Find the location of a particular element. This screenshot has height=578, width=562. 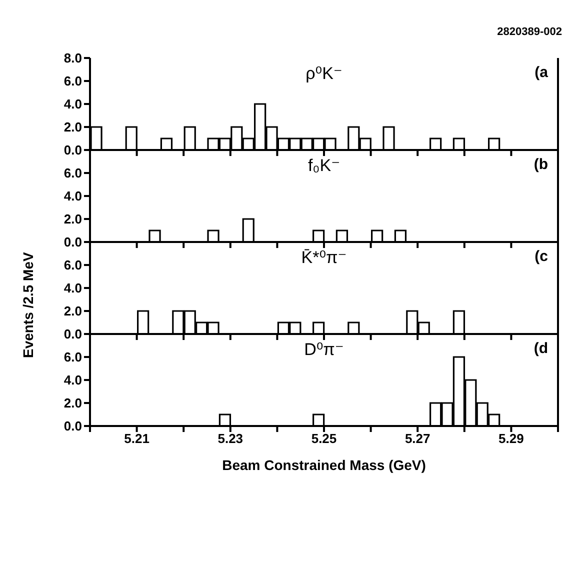

chart-title: K̄*⁰π⁻ is located at coordinates (324, 258).